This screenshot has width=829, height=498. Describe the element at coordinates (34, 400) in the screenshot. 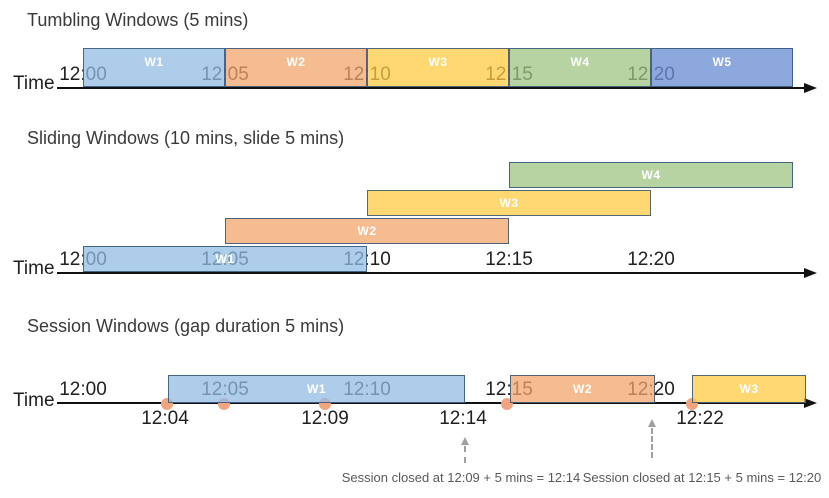

I see `session-time-axis-label: Time` at that location.